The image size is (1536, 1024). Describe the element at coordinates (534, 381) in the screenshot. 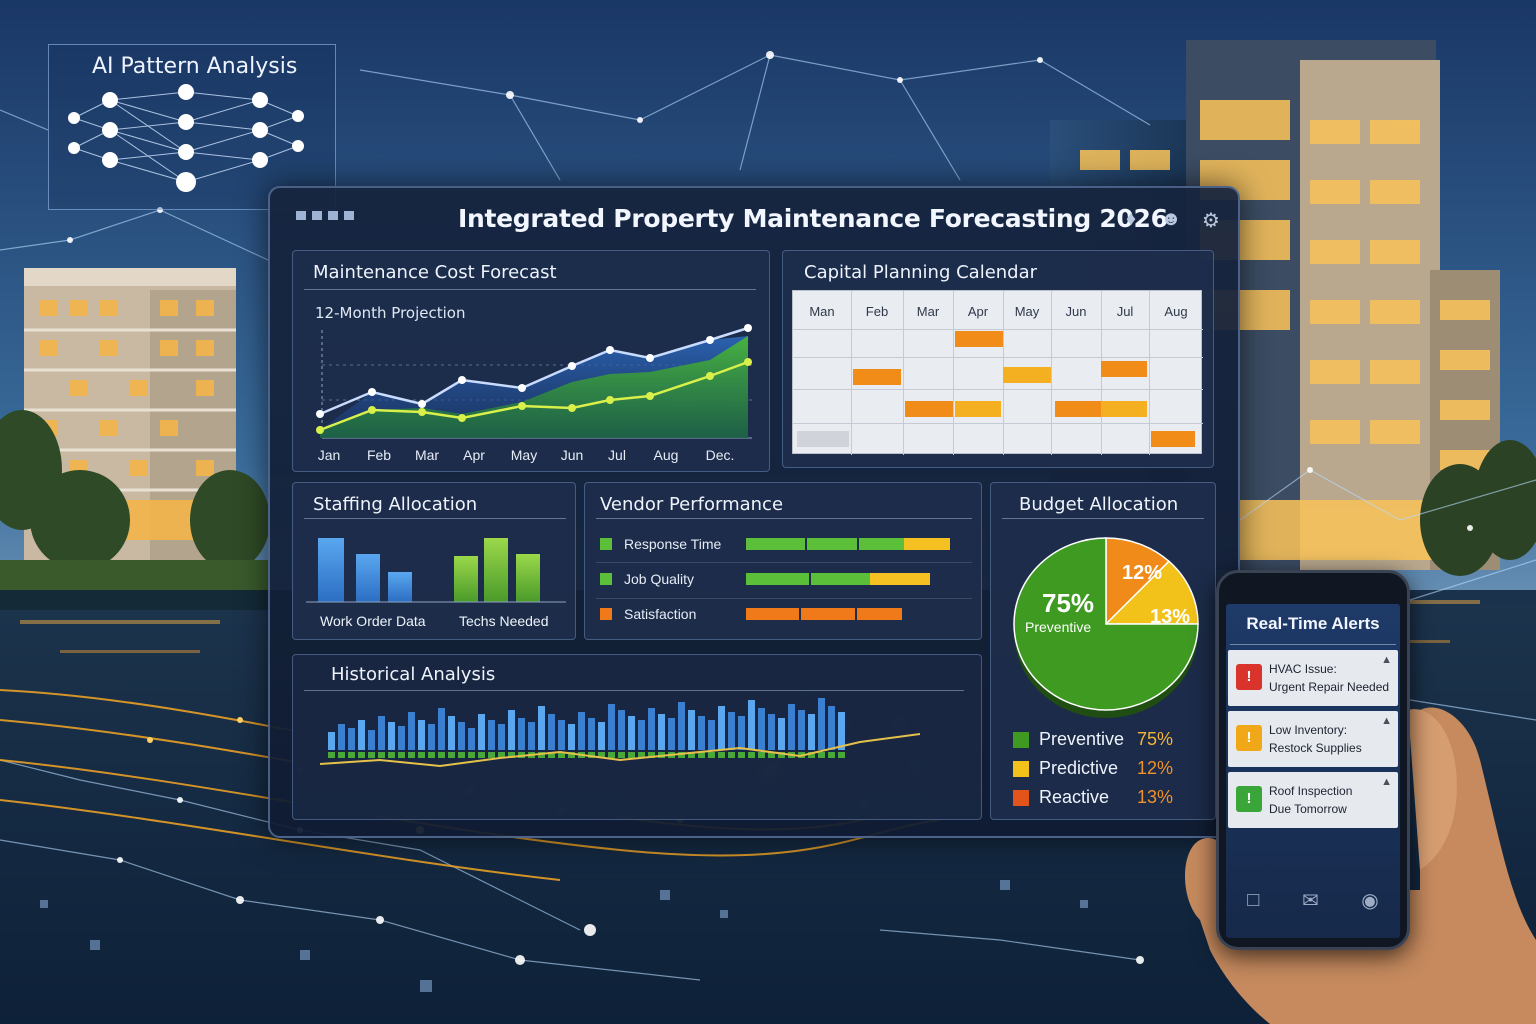

I see `cost-forecast-chart` at that location.